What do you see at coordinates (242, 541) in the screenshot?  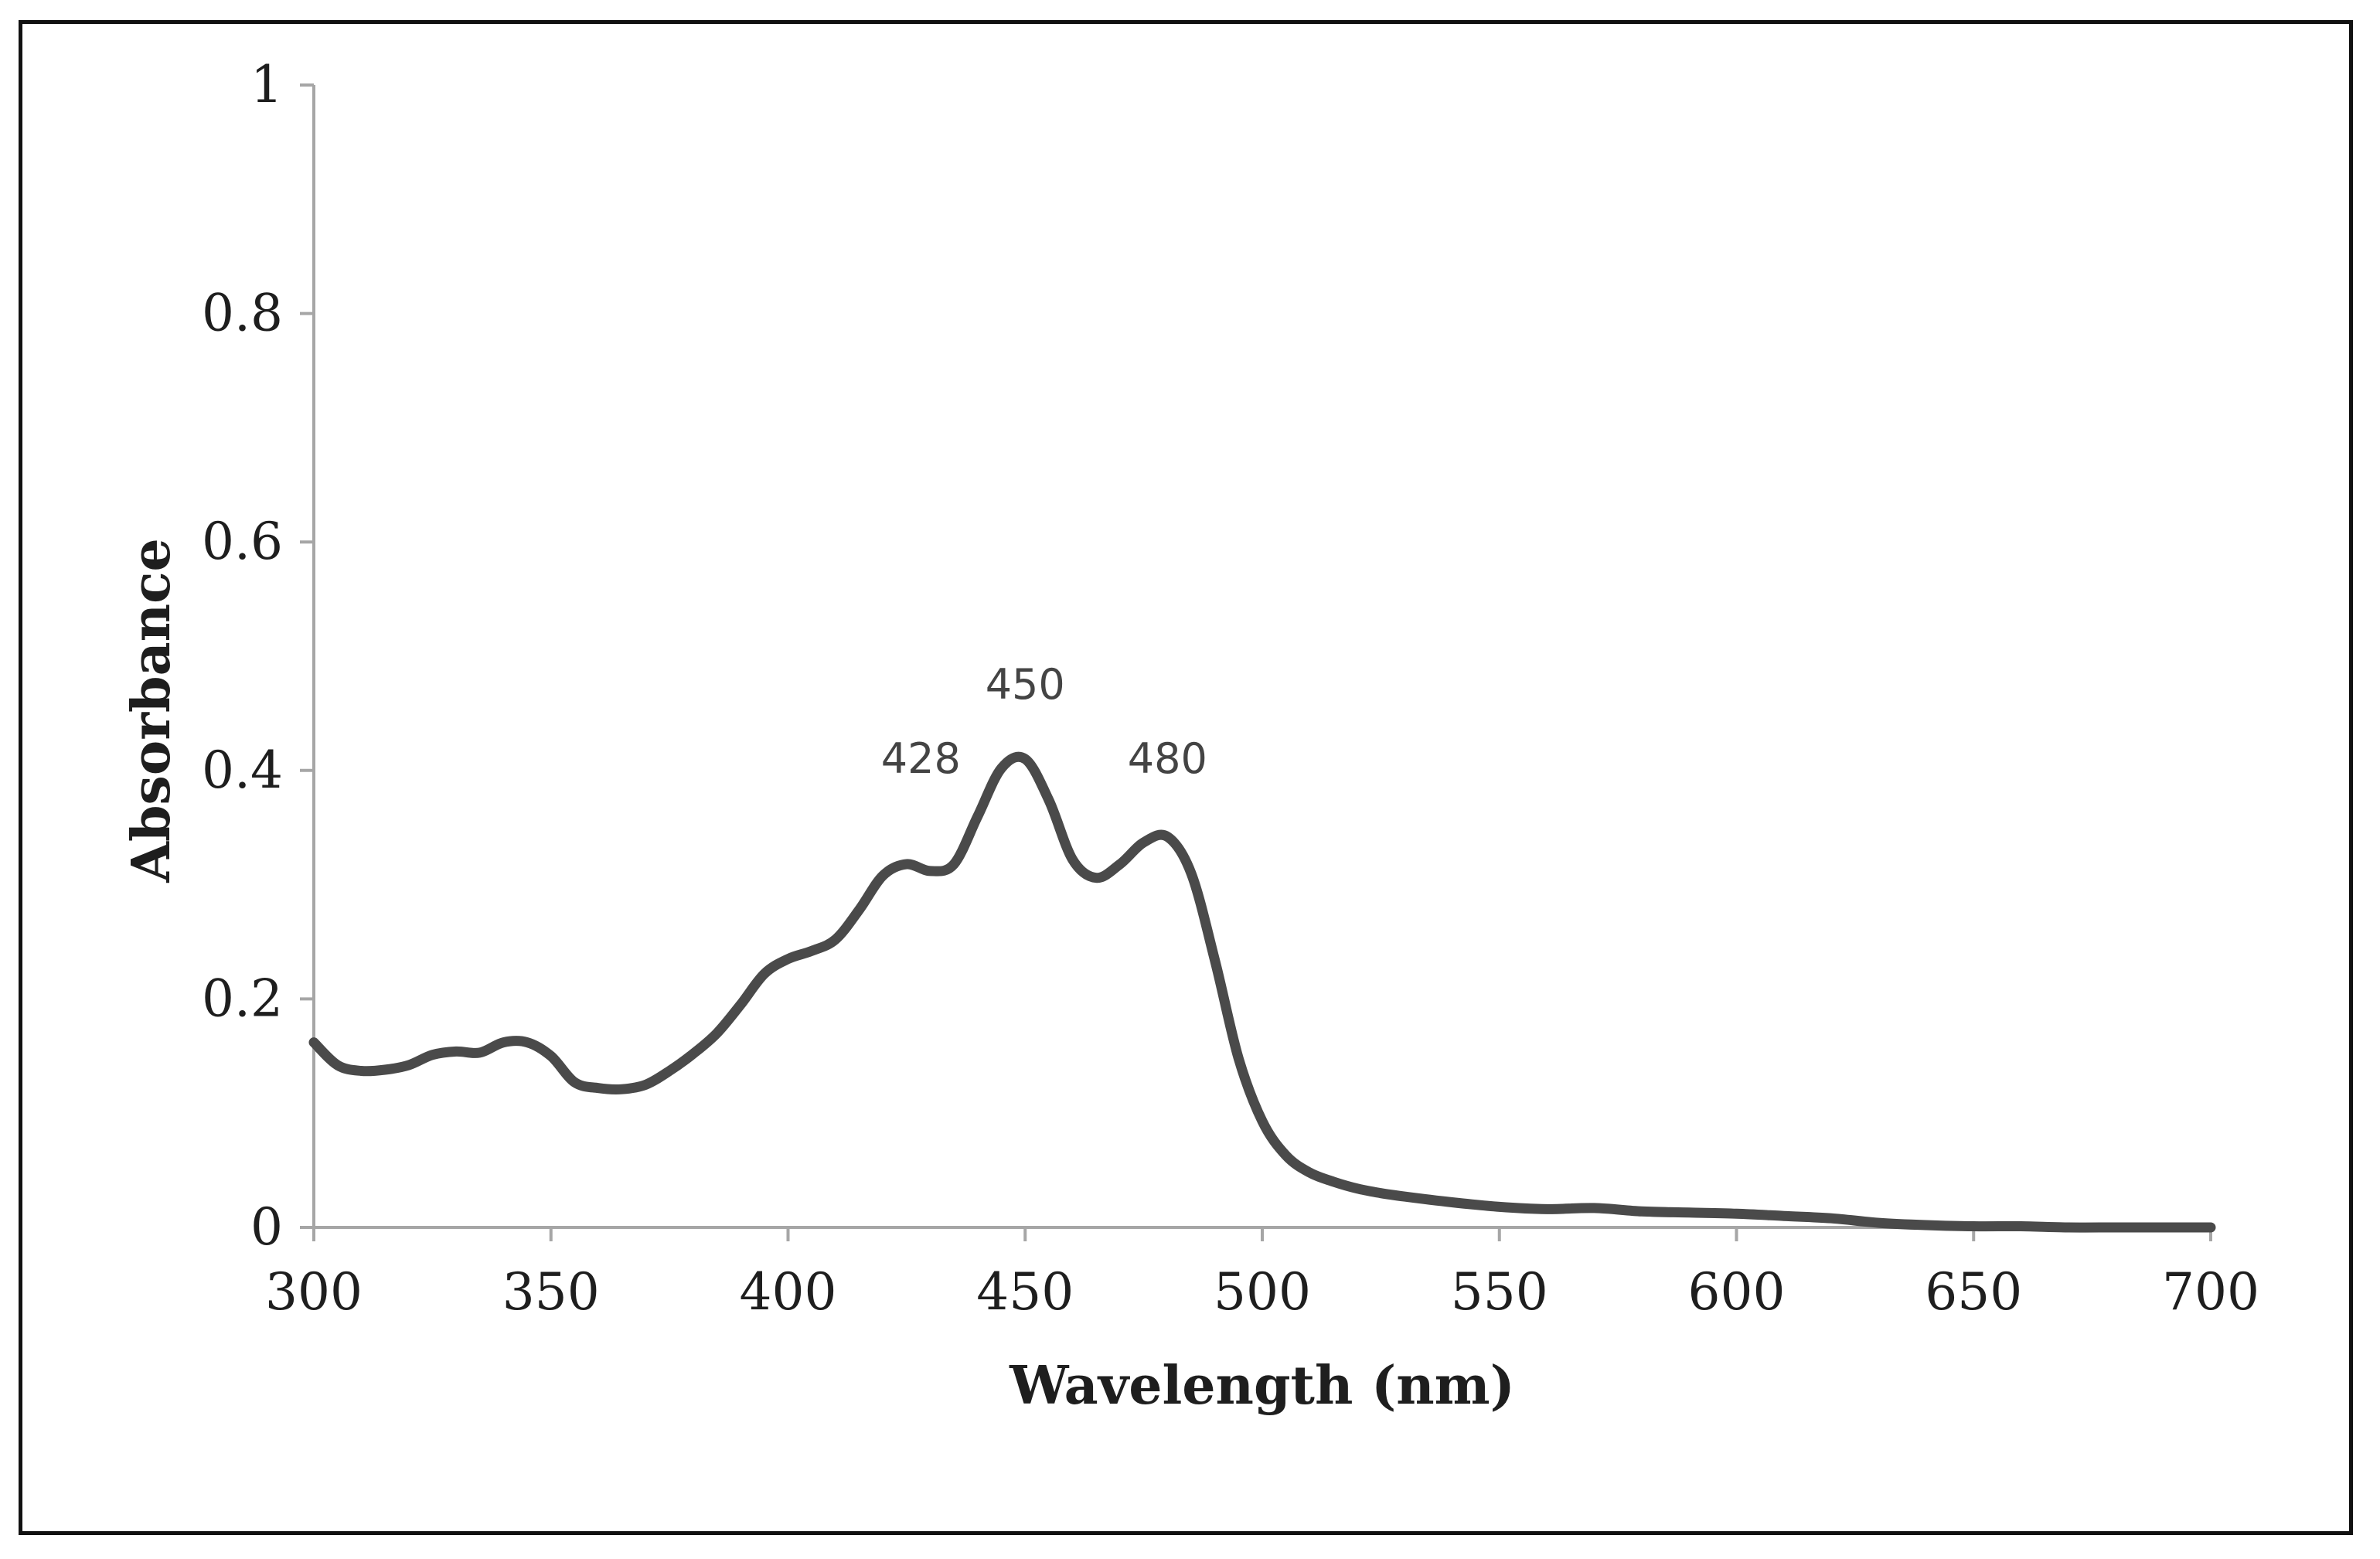 I see `y-tick-label: 0.6` at bounding box center [242, 541].